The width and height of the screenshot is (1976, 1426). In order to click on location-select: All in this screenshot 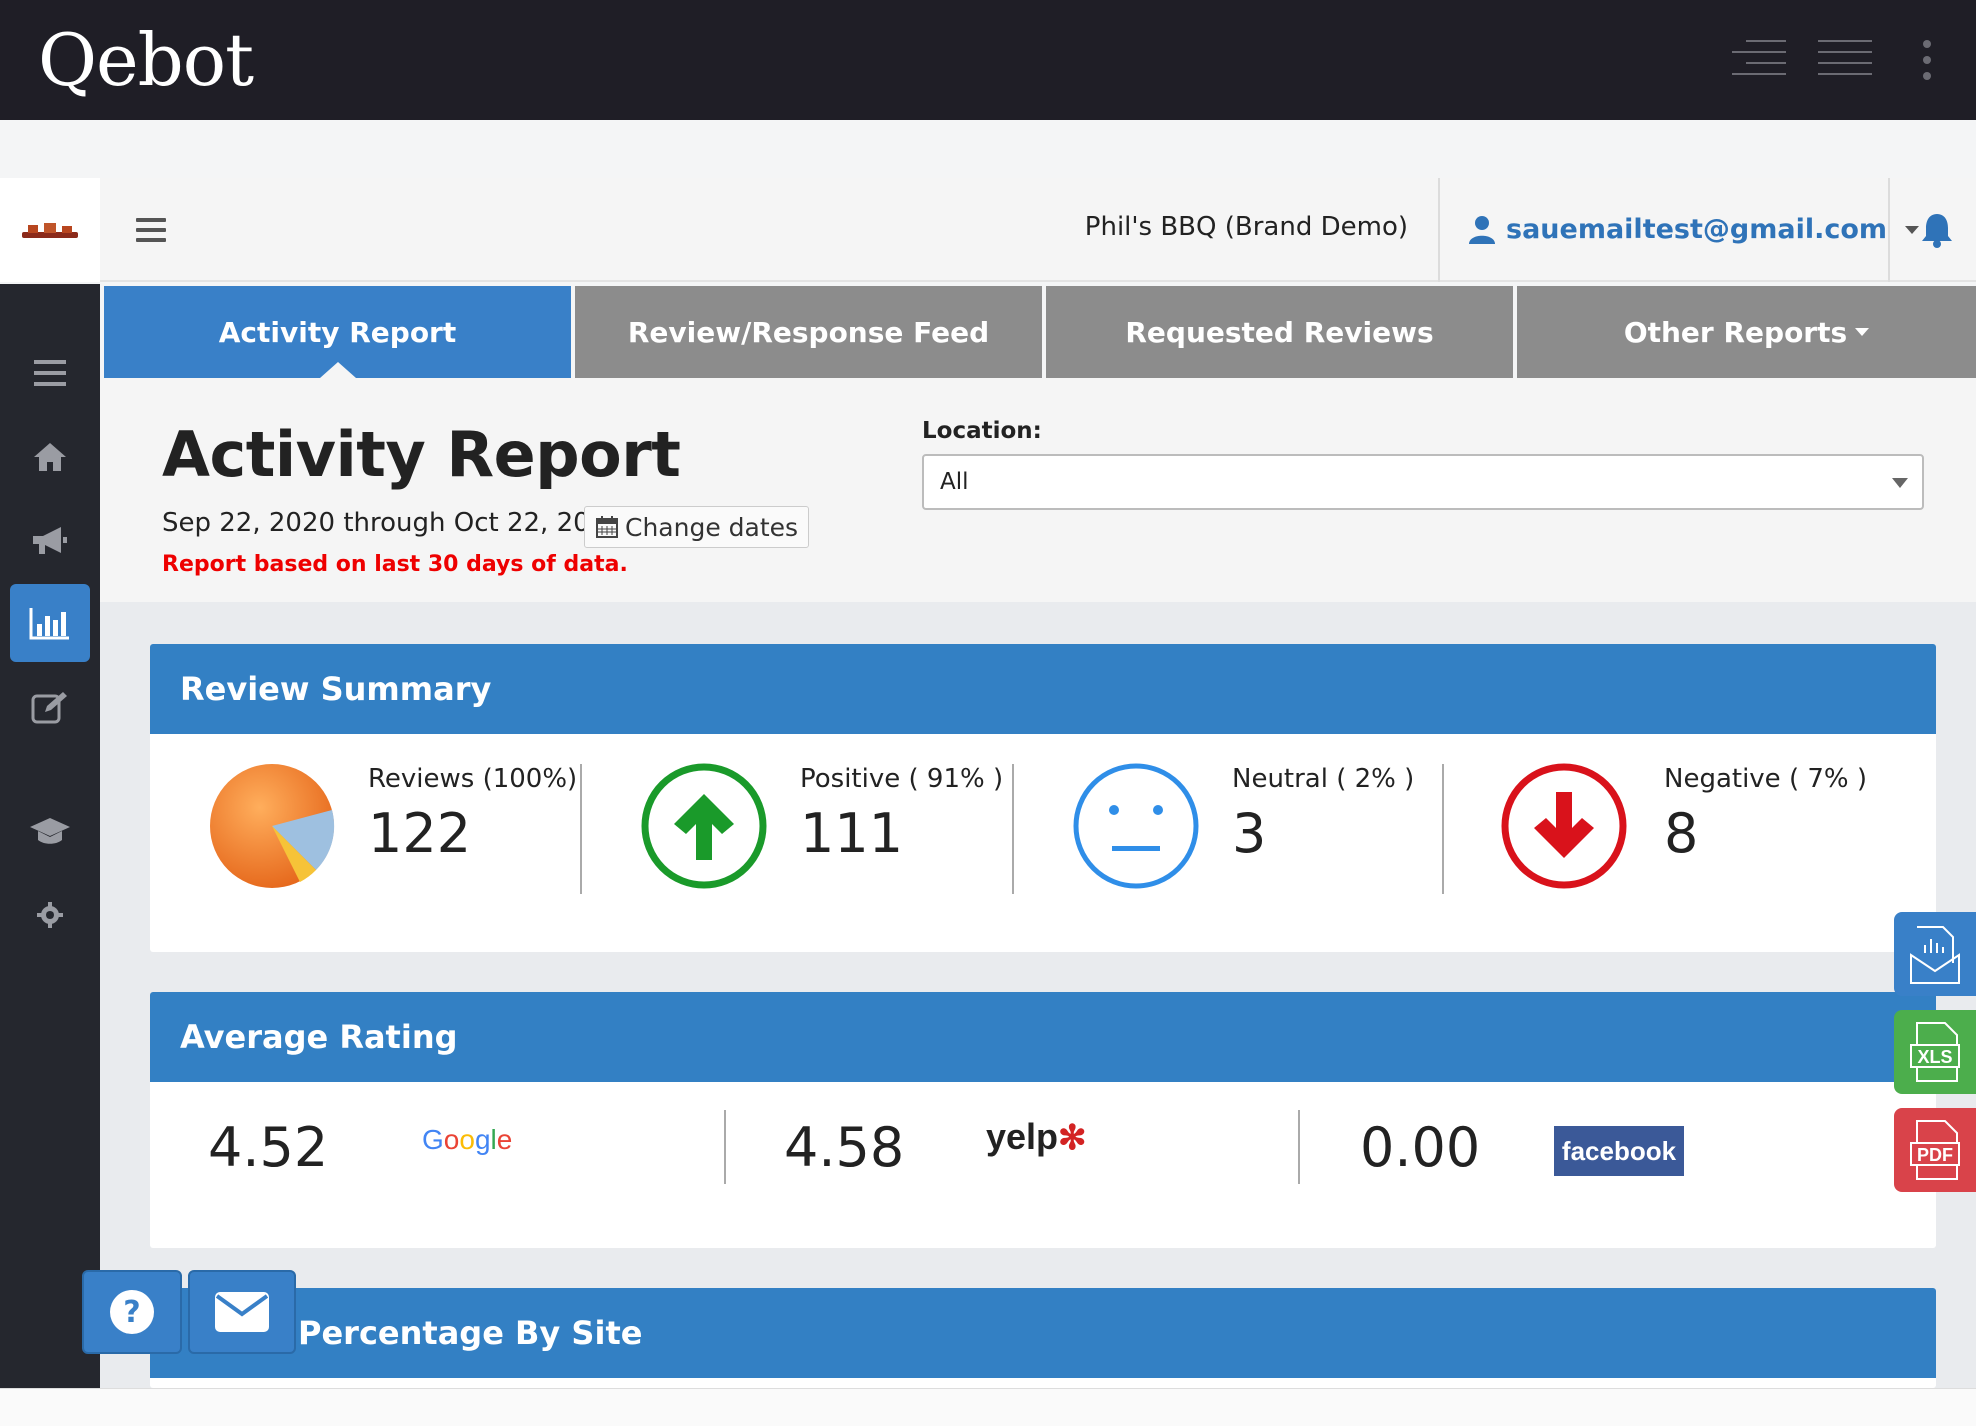, I will do `click(1423, 482)`.